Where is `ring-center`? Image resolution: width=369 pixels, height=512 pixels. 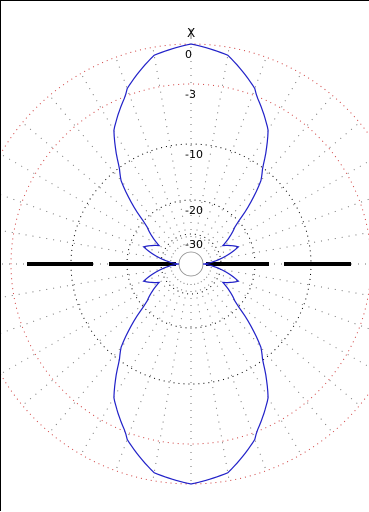
ring-center is located at coordinates (191, 264).